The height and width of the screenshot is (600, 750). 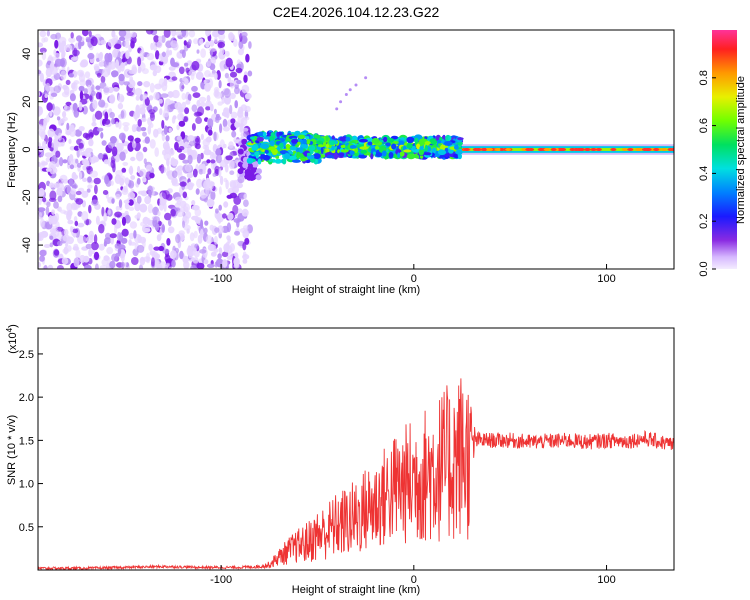 What do you see at coordinates (414, 580) in the screenshot?
I see `x-tick-label: 0` at bounding box center [414, 580].